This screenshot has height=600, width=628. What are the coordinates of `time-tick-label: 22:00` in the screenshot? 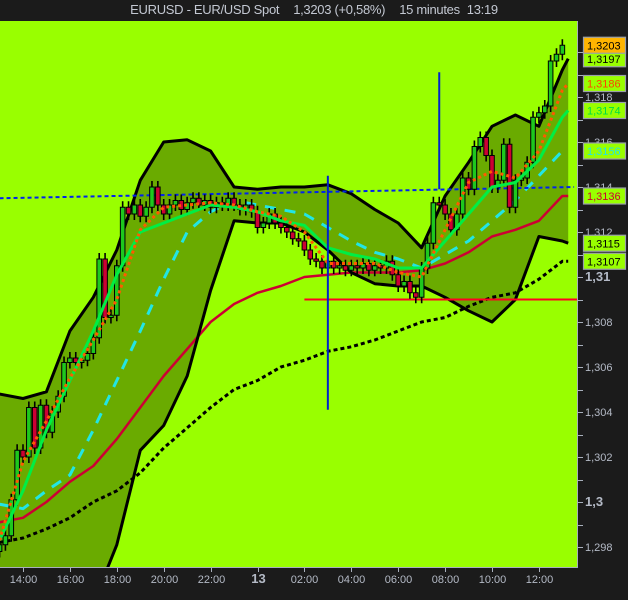 It's located at (212, 580).